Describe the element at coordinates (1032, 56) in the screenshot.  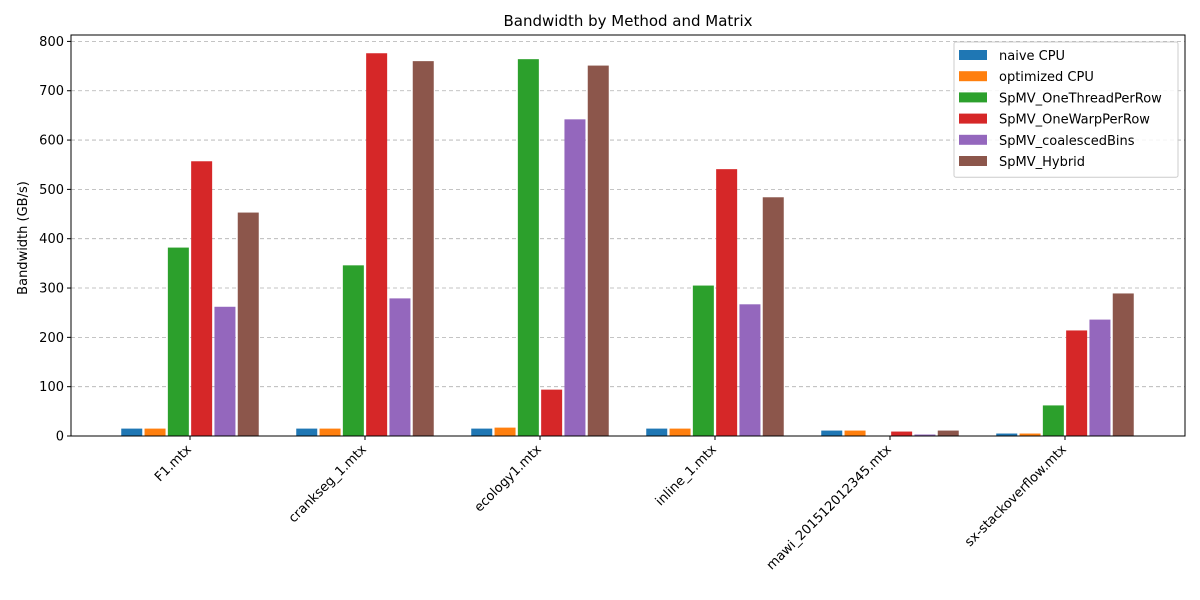
I see `legend-label: naive CPU` at that location.